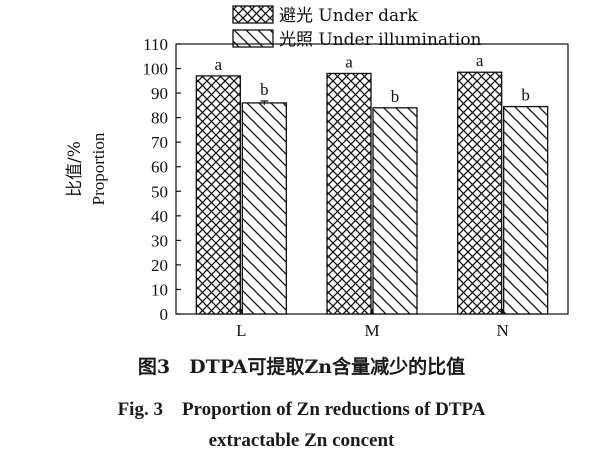  Describe the element at coordinates (159, 118) in the screenshot. I see `y-tick-label: 80` at that location.